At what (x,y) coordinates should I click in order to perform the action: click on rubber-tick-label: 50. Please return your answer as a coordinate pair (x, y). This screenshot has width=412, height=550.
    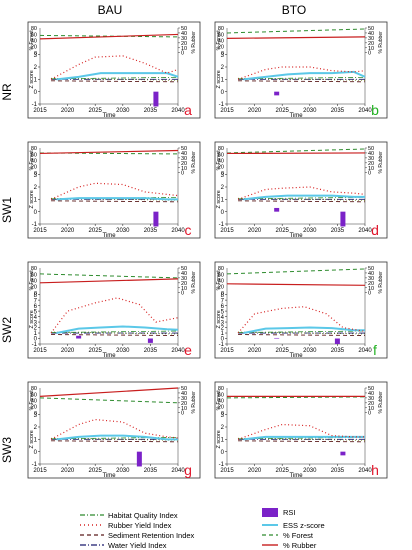
    Looking at the image, I should click on (371, 149).